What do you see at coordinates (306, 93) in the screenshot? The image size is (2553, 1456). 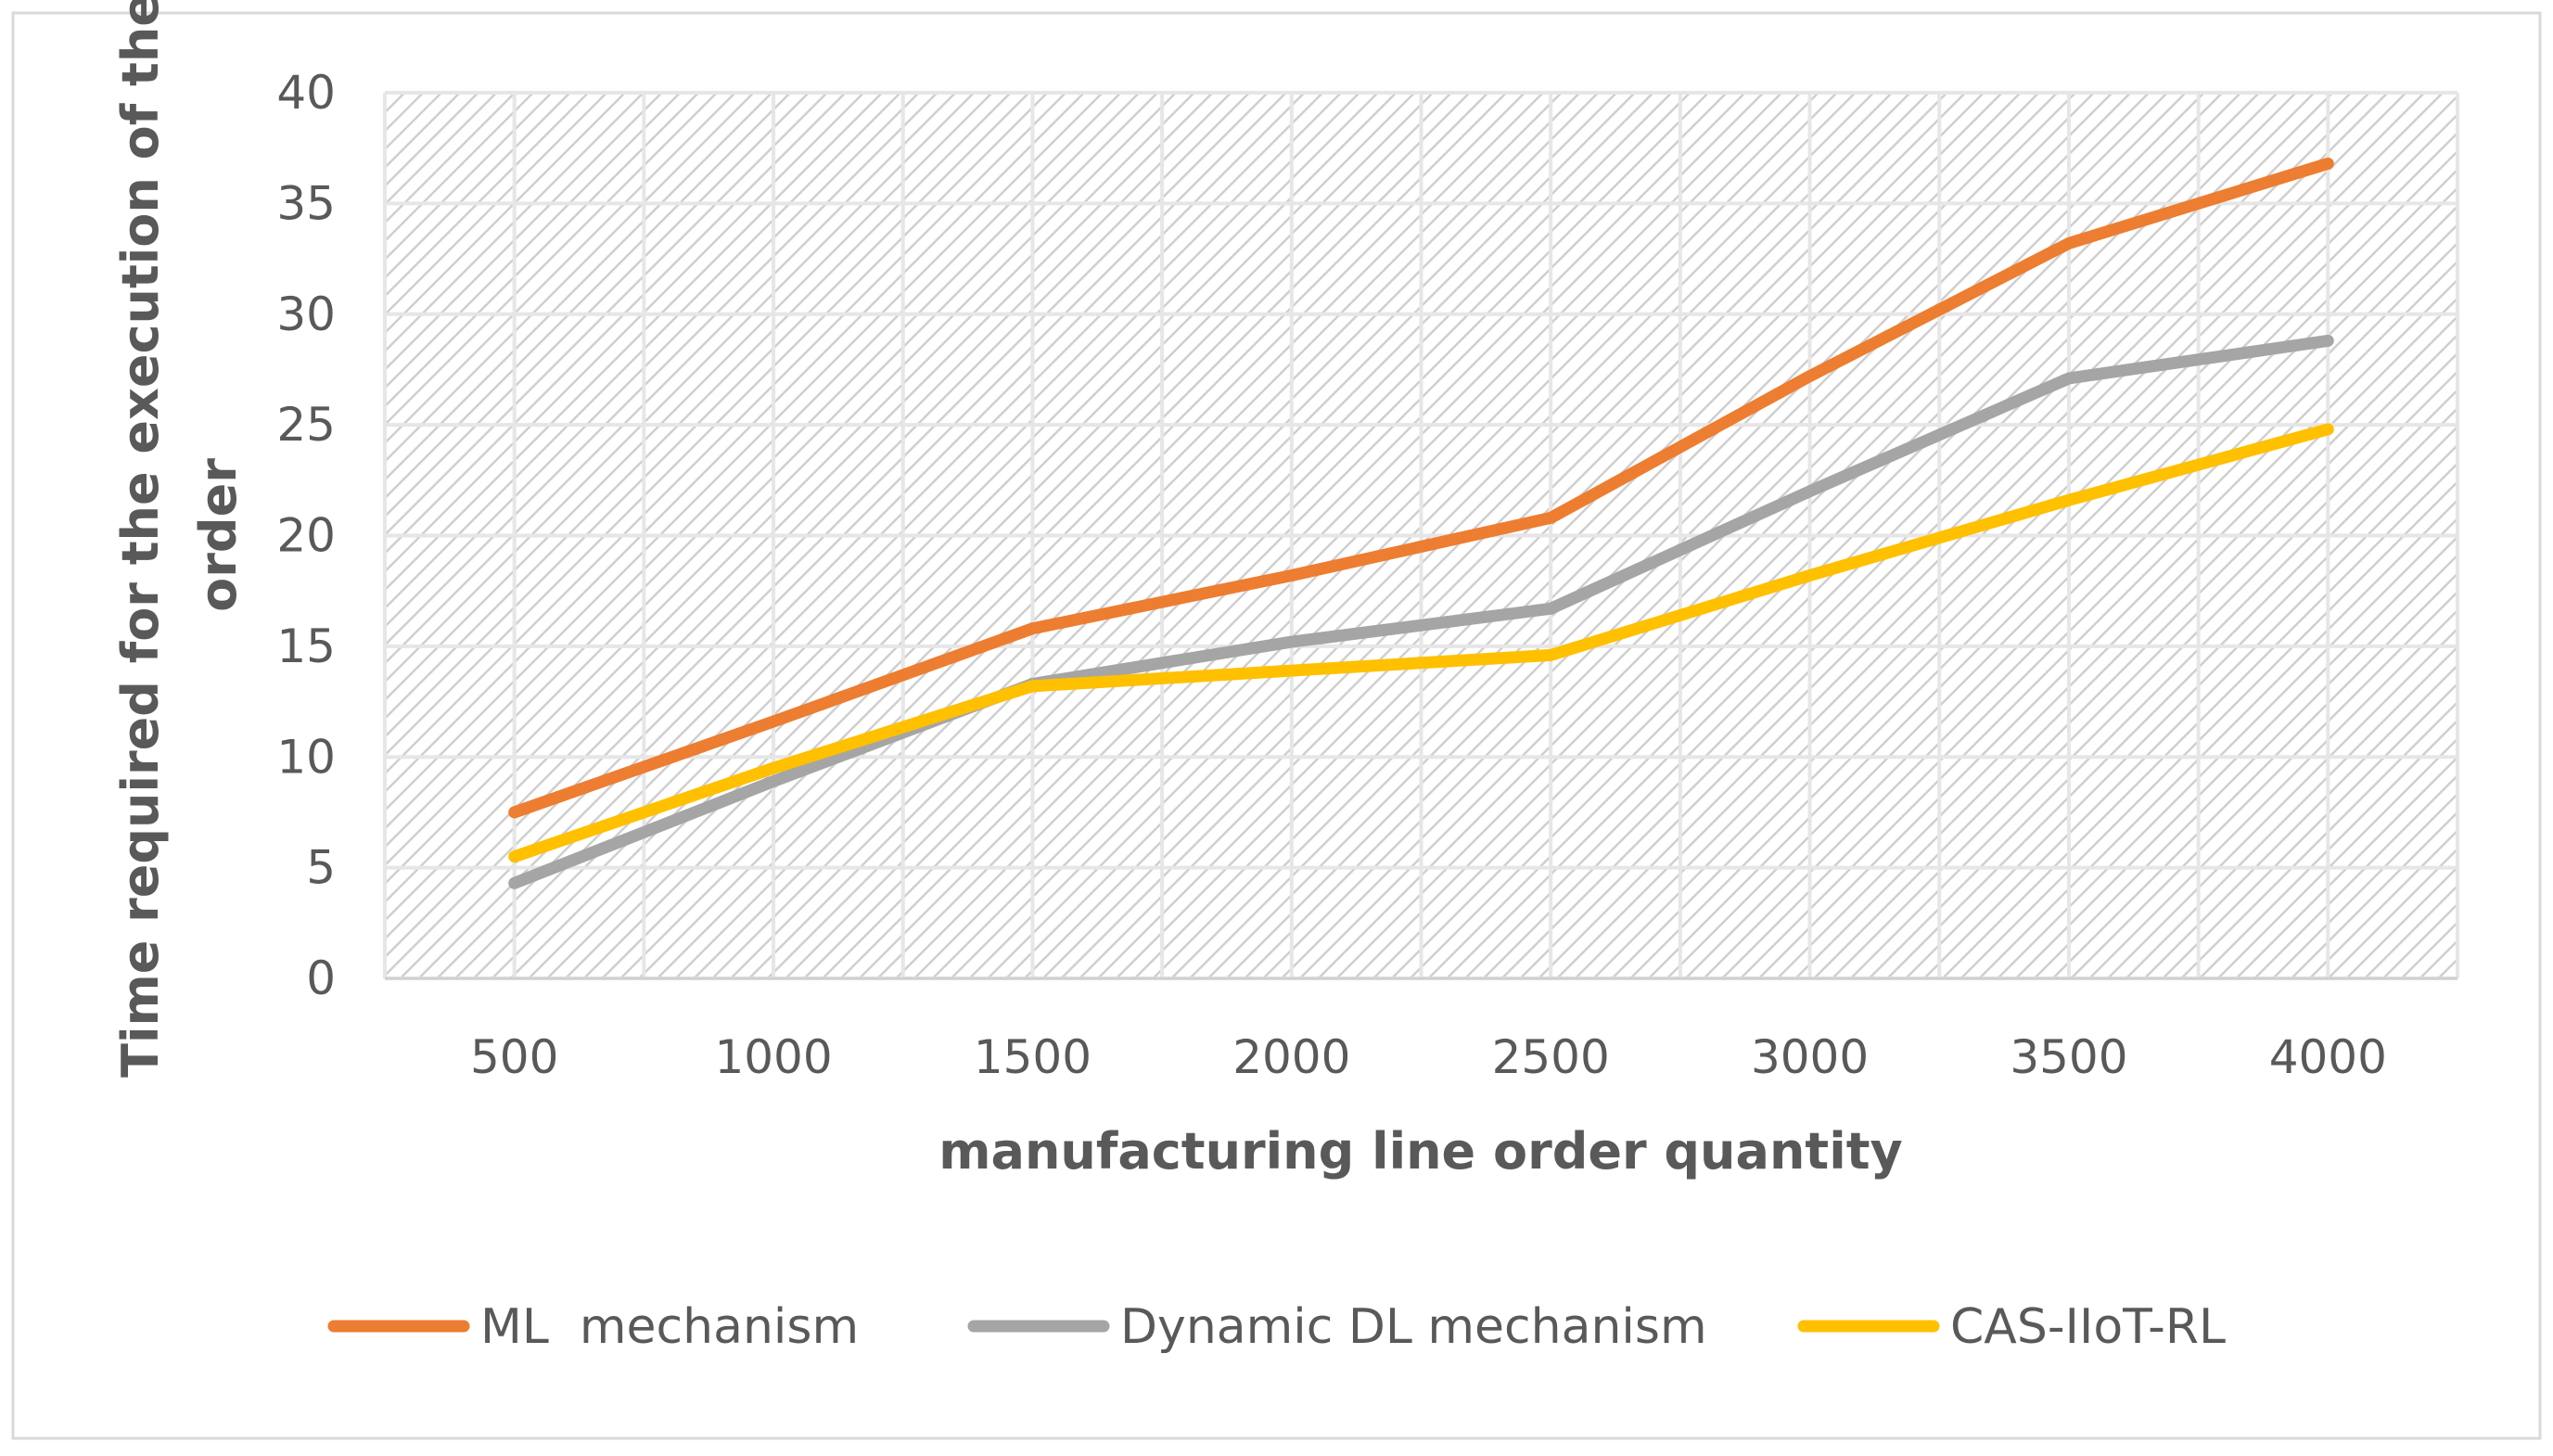 I see `y-tick-label: 40` at bounding box center [306, 93].